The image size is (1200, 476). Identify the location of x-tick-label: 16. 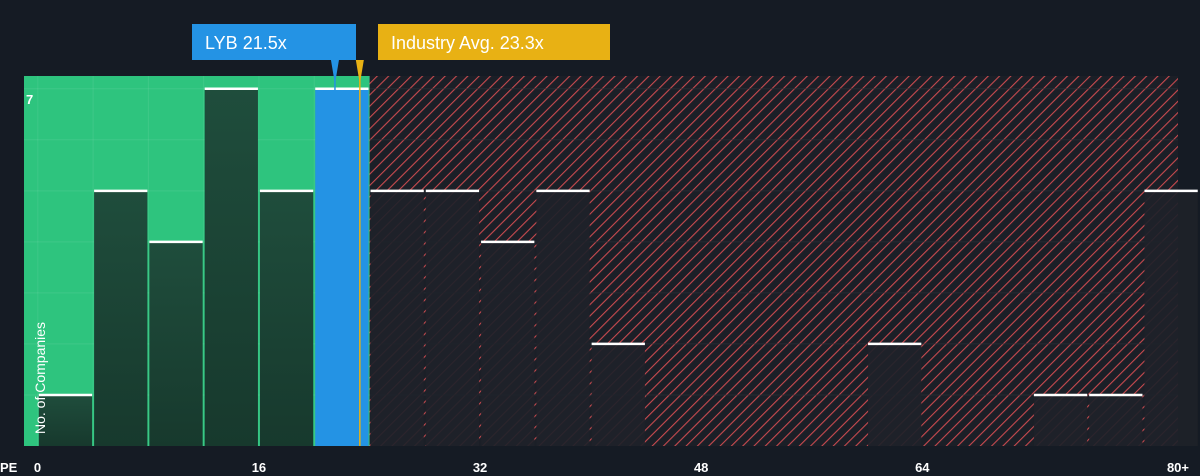
(259, 467).